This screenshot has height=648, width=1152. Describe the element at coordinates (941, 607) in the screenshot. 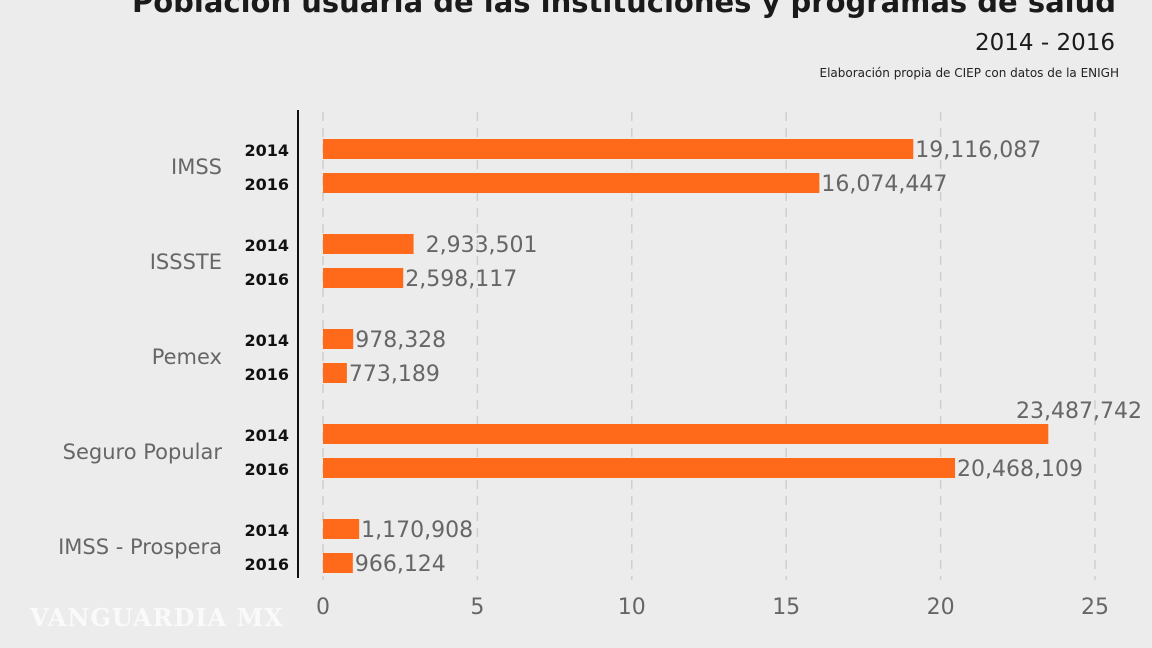

I see `x-tick-label: 20` at that location.